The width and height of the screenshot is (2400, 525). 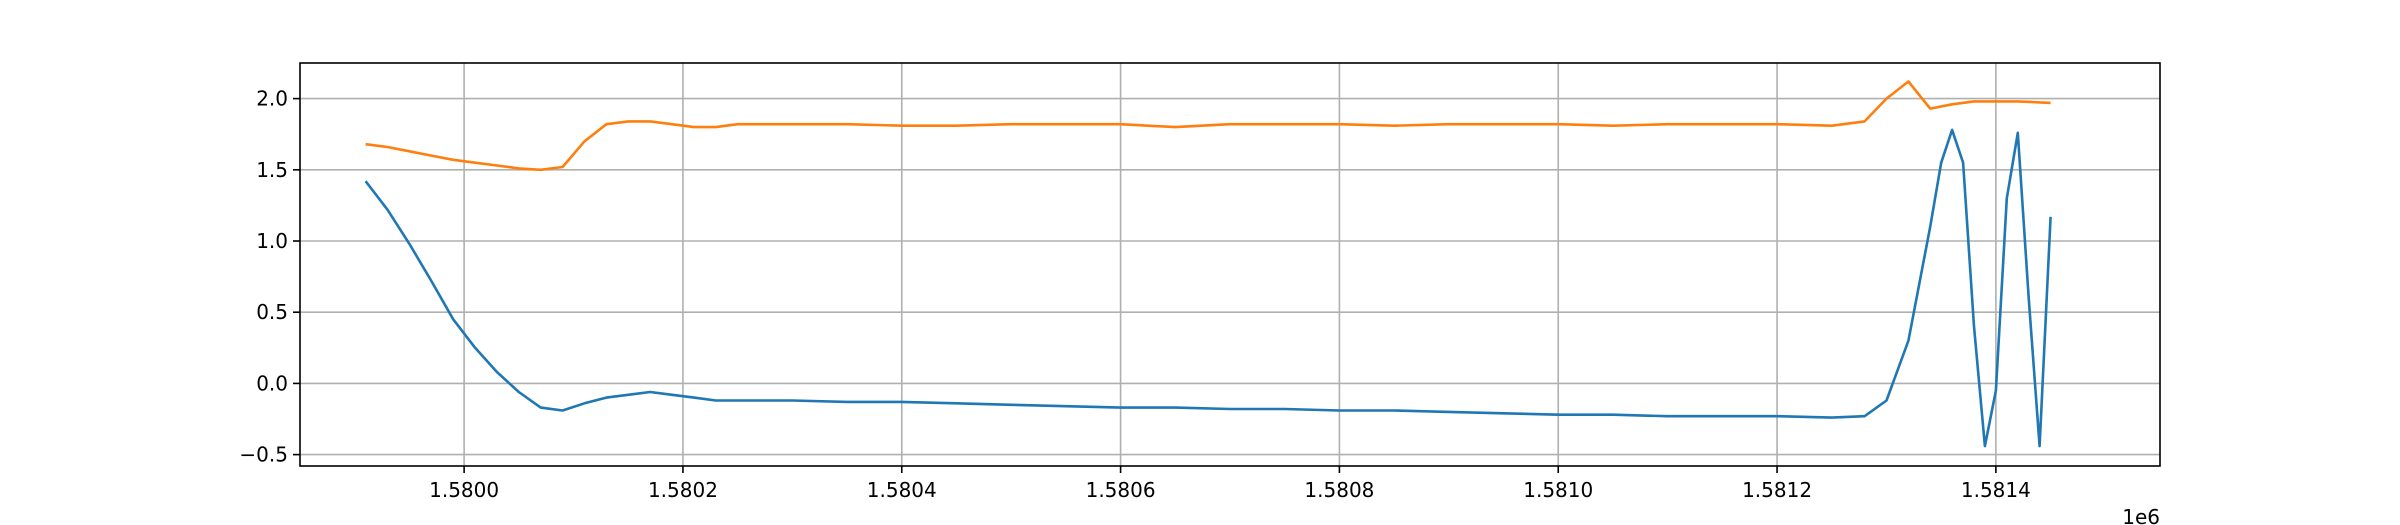 What do you see at coordinates (272, 170) in the screenshot?
I see `y-tick-label: 1.5` at bounding box center [272, 170].